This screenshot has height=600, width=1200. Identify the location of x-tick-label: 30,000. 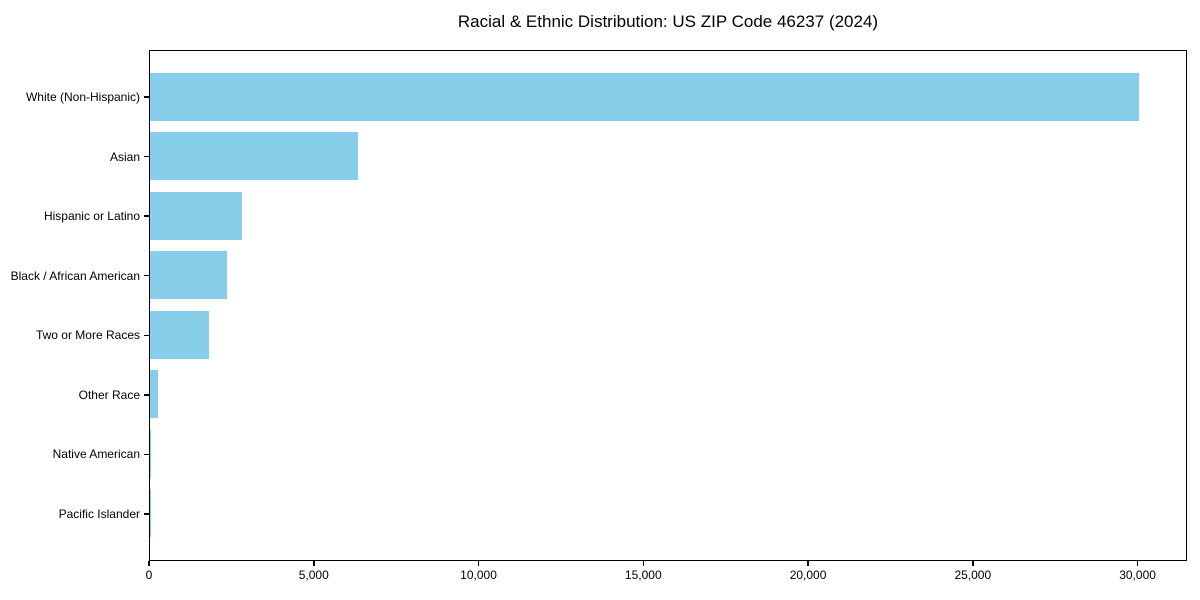
(1137, 575).